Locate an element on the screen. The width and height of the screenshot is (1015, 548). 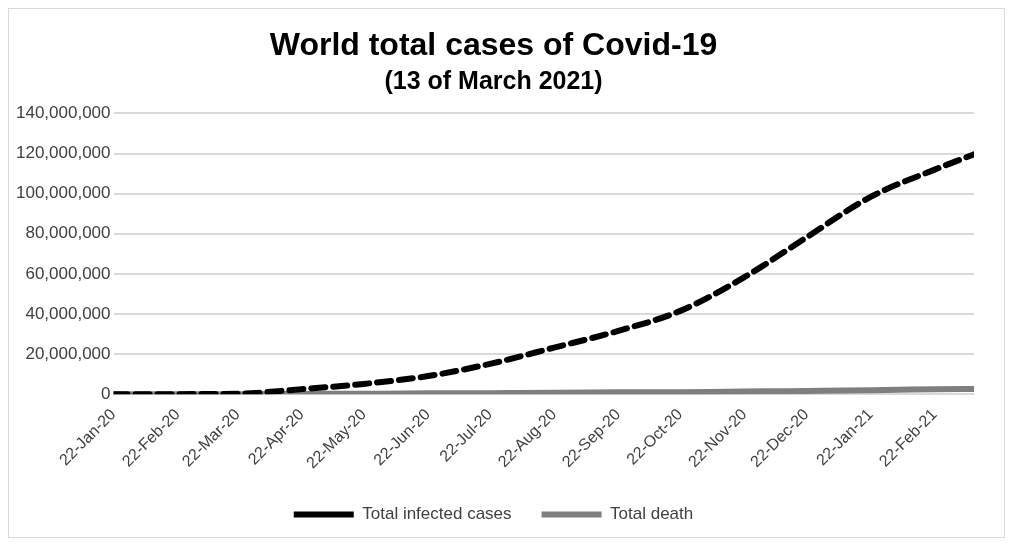
legend-label: Total death is located at coordinates (652, 514).